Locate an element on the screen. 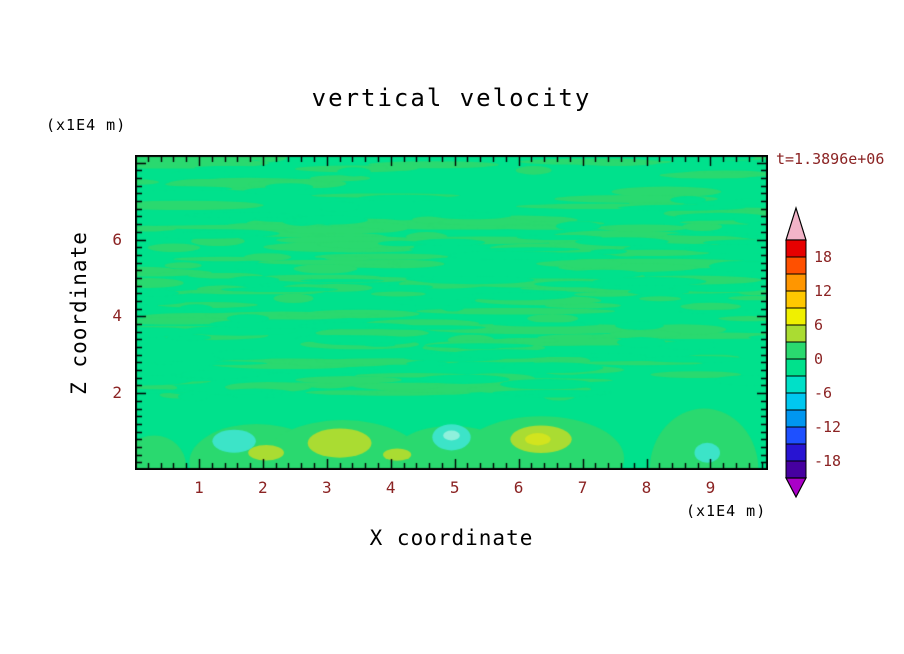  x-axis-unit-label: (x1E4 m) is located at coordinates (726, 511).